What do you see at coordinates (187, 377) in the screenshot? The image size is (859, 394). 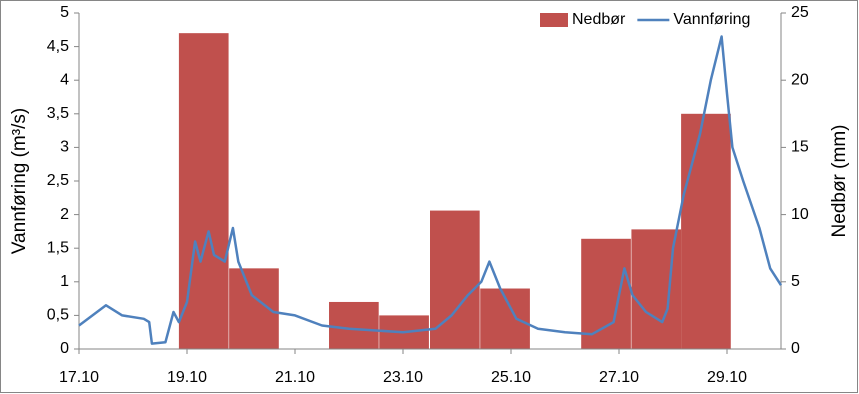 I see `x-tick-label: 19.10` at bounding box center [187, 377].